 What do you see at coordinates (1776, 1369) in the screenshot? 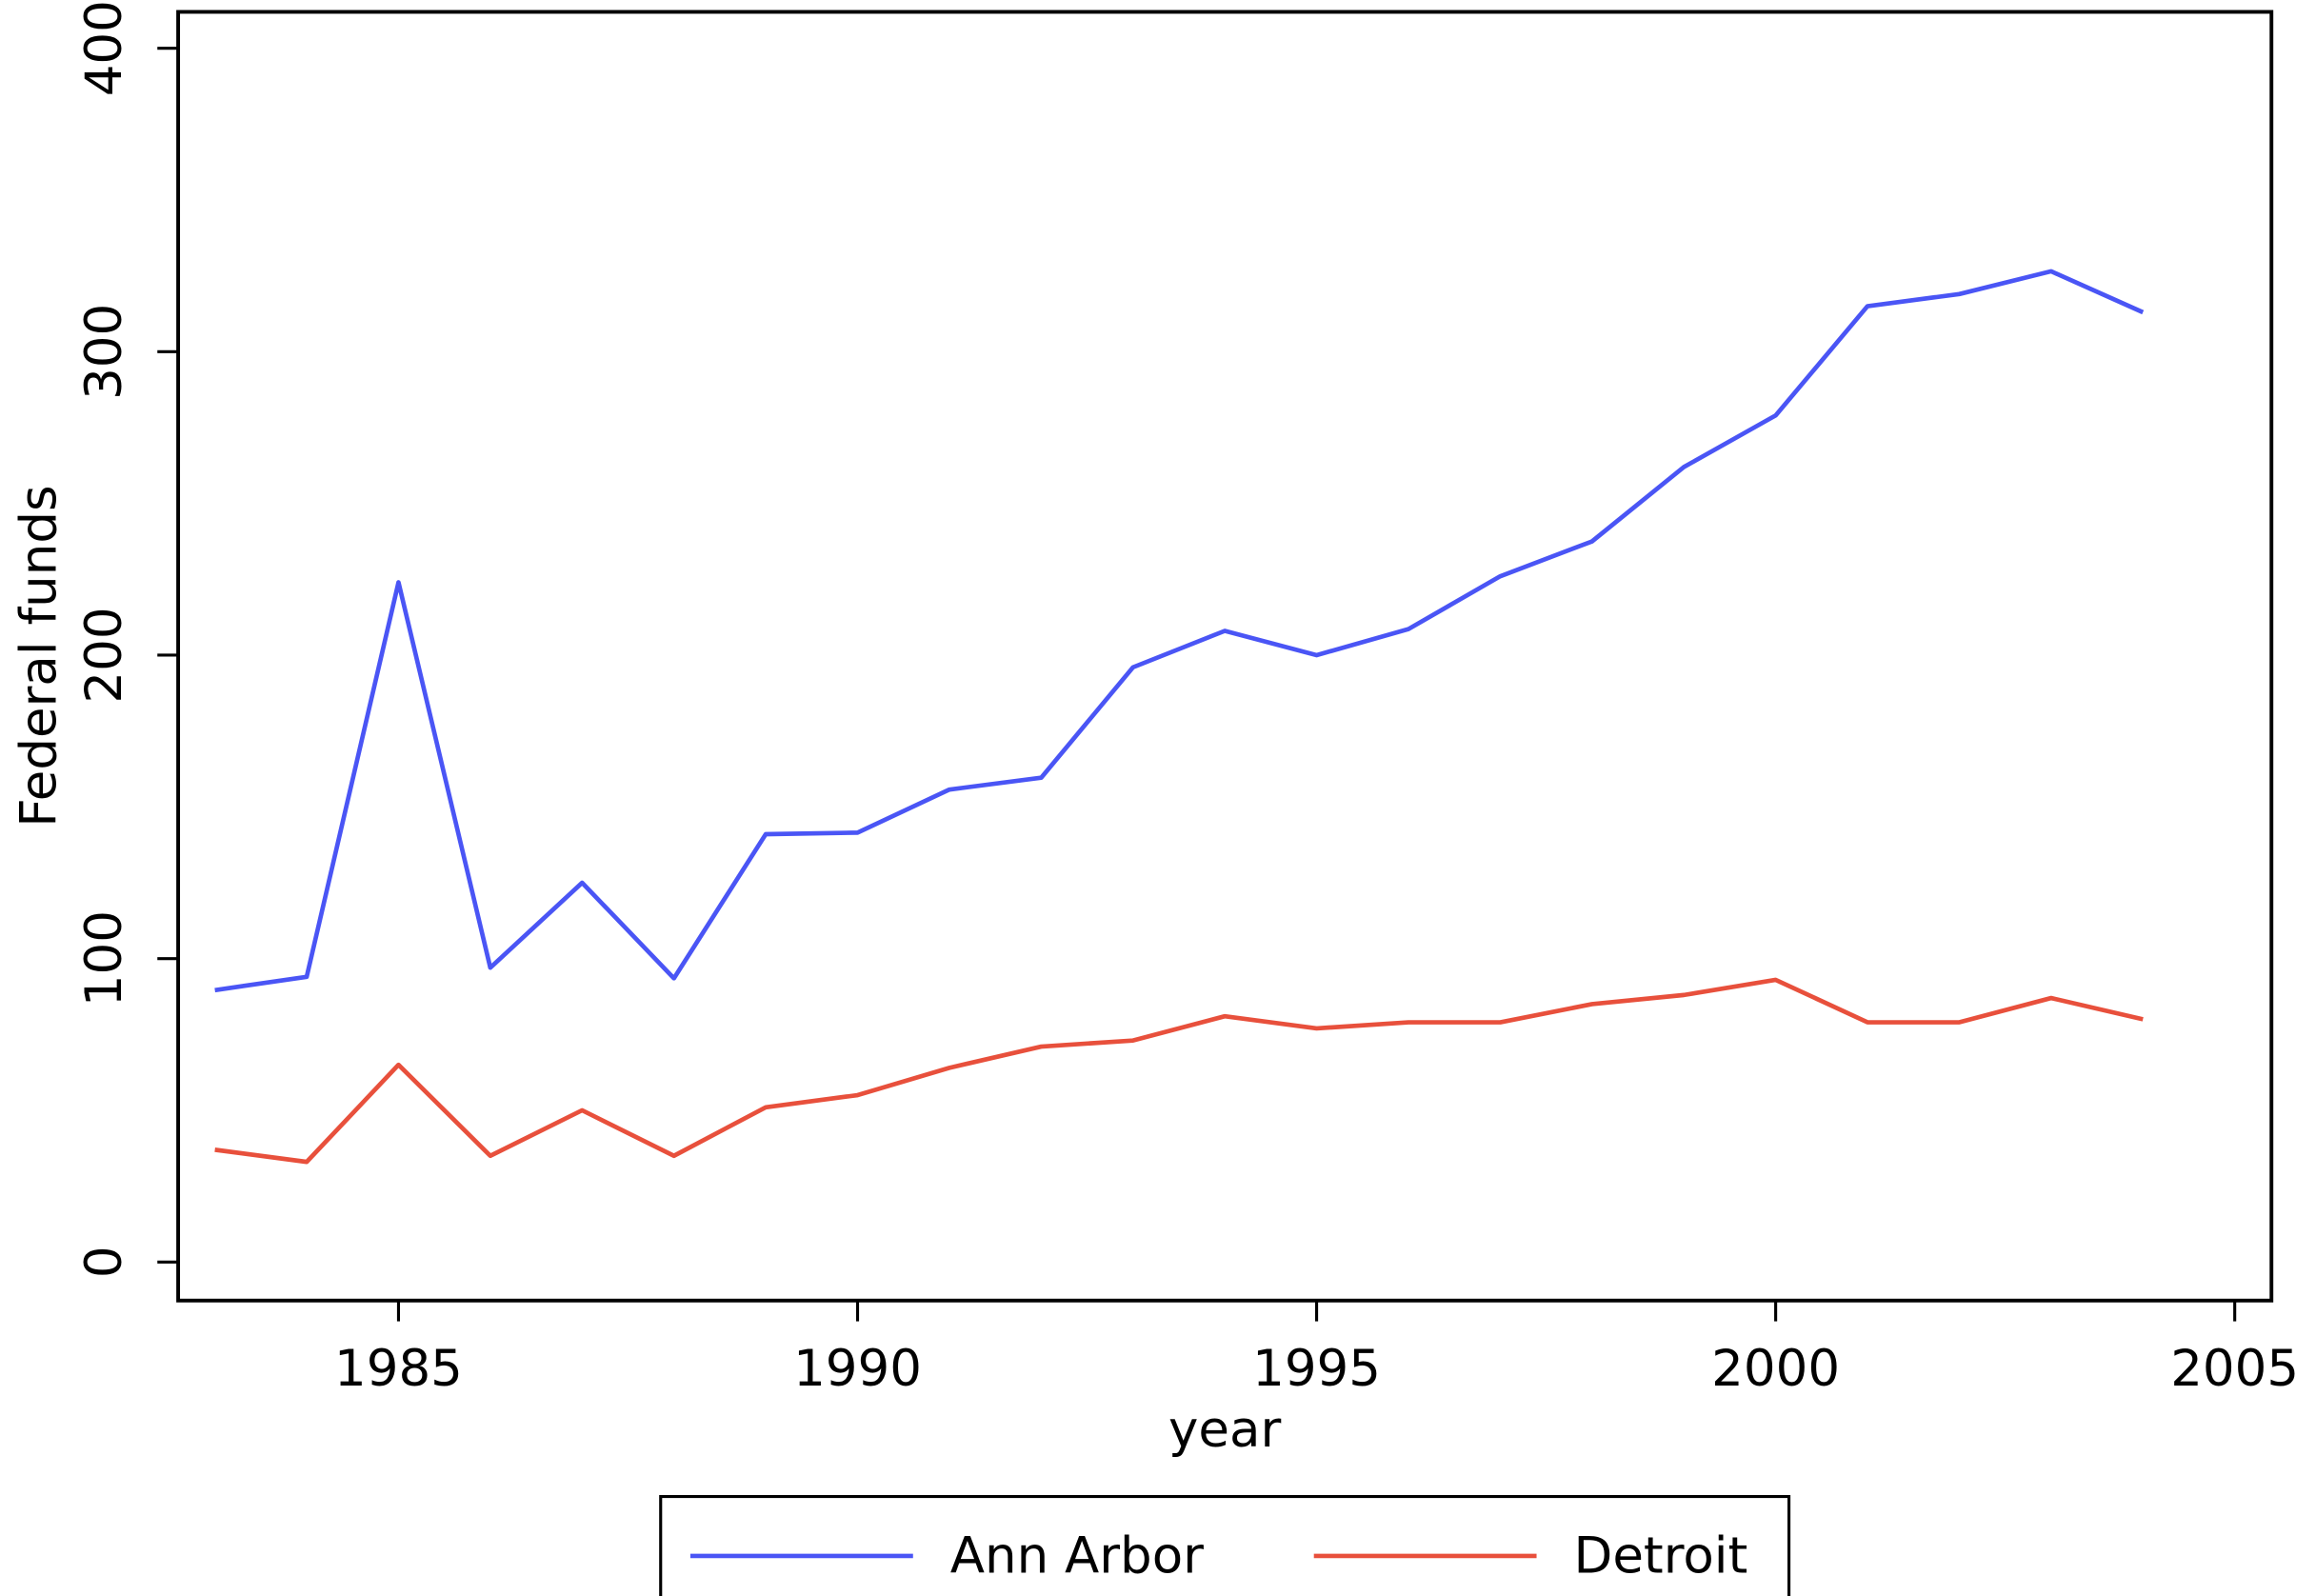
I see `x-tick-label: 2000` at bounding box center [1776, 1369].